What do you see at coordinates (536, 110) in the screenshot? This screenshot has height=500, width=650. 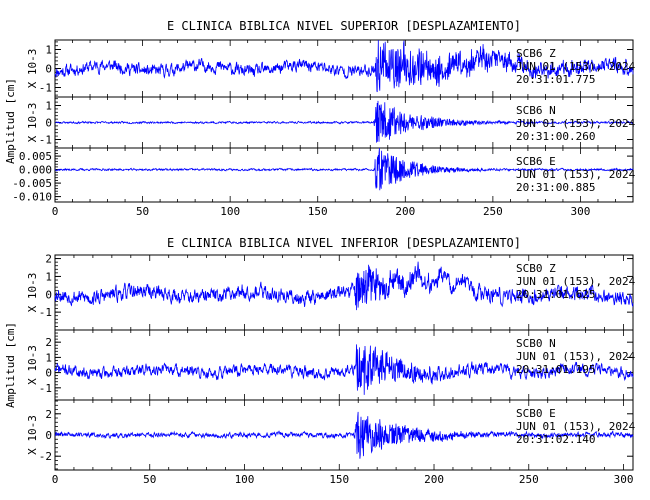 I see `station-label: SCB6 N` at bounding box center [536, 110].